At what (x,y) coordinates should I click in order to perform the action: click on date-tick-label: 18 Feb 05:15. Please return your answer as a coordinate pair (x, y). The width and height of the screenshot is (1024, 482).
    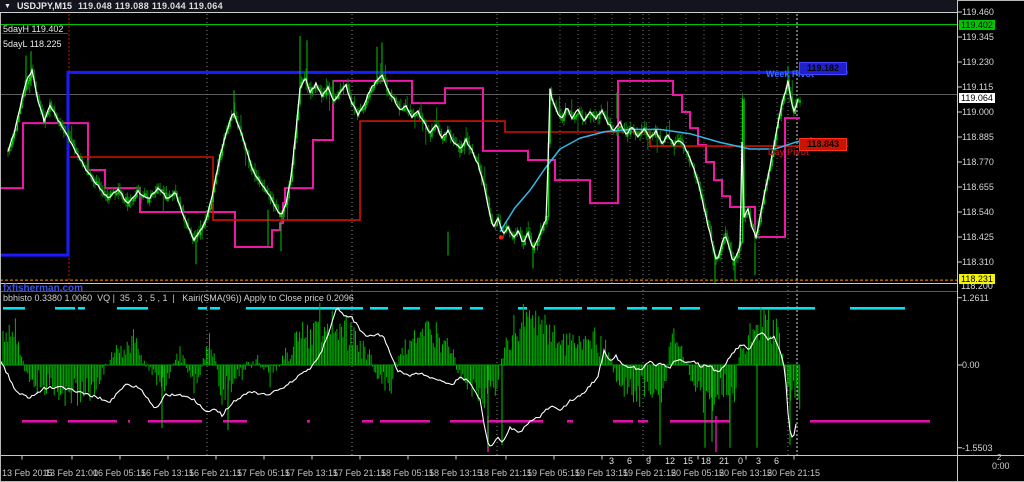
    Looking at the image, I should click on (408, 473).